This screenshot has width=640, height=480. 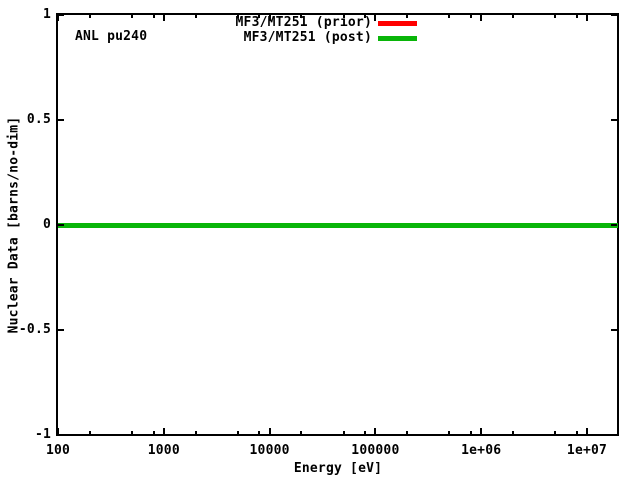 I want to click on x-axis-title: Energy [eV], so click(x=338, y=468).